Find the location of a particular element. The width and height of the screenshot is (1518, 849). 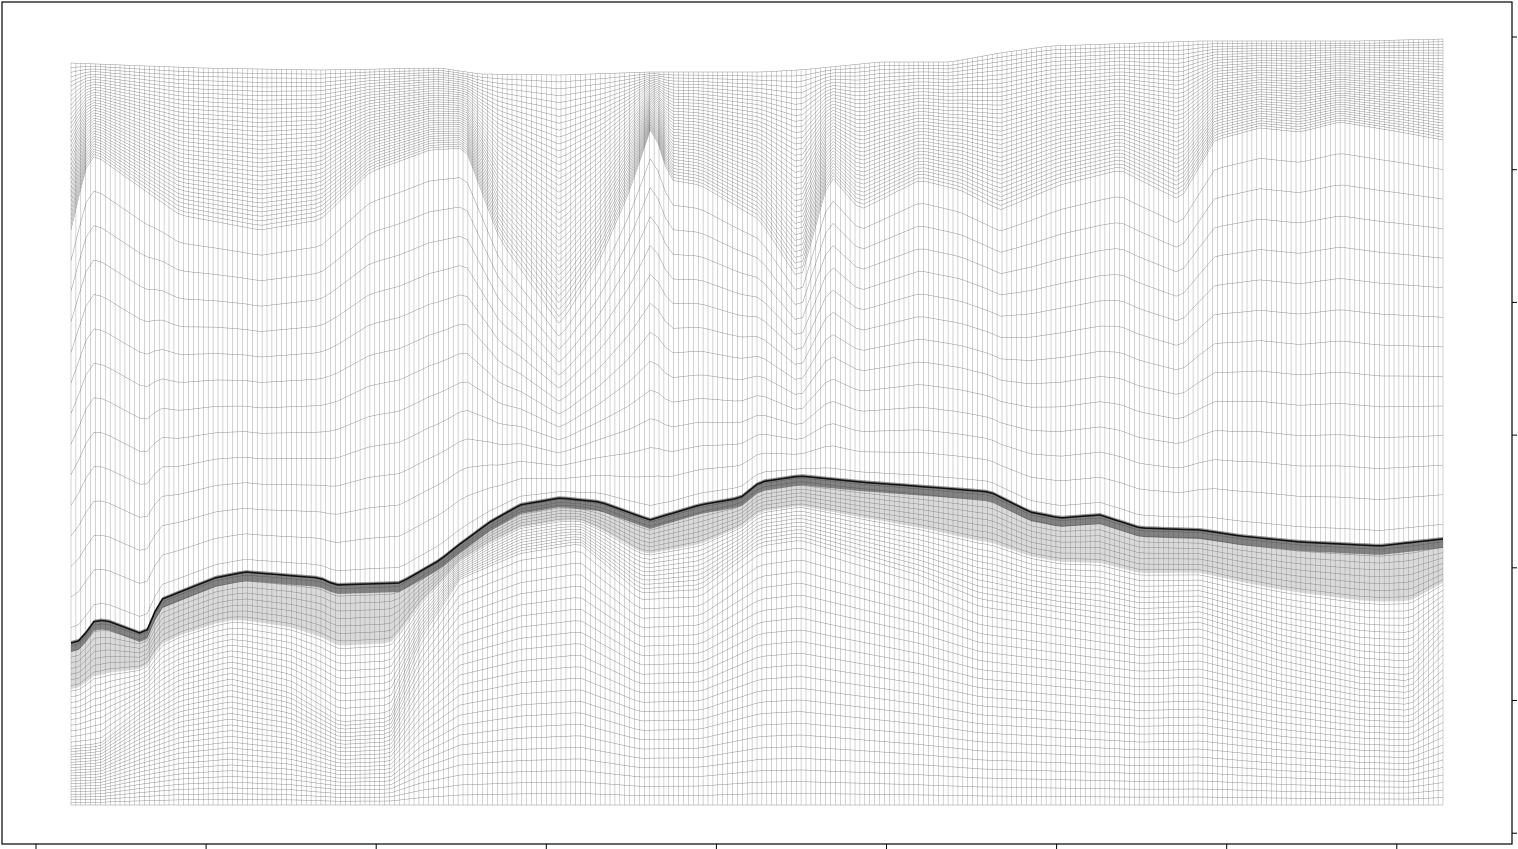

y-axis-ticks is located at coordinates (1514, 435).